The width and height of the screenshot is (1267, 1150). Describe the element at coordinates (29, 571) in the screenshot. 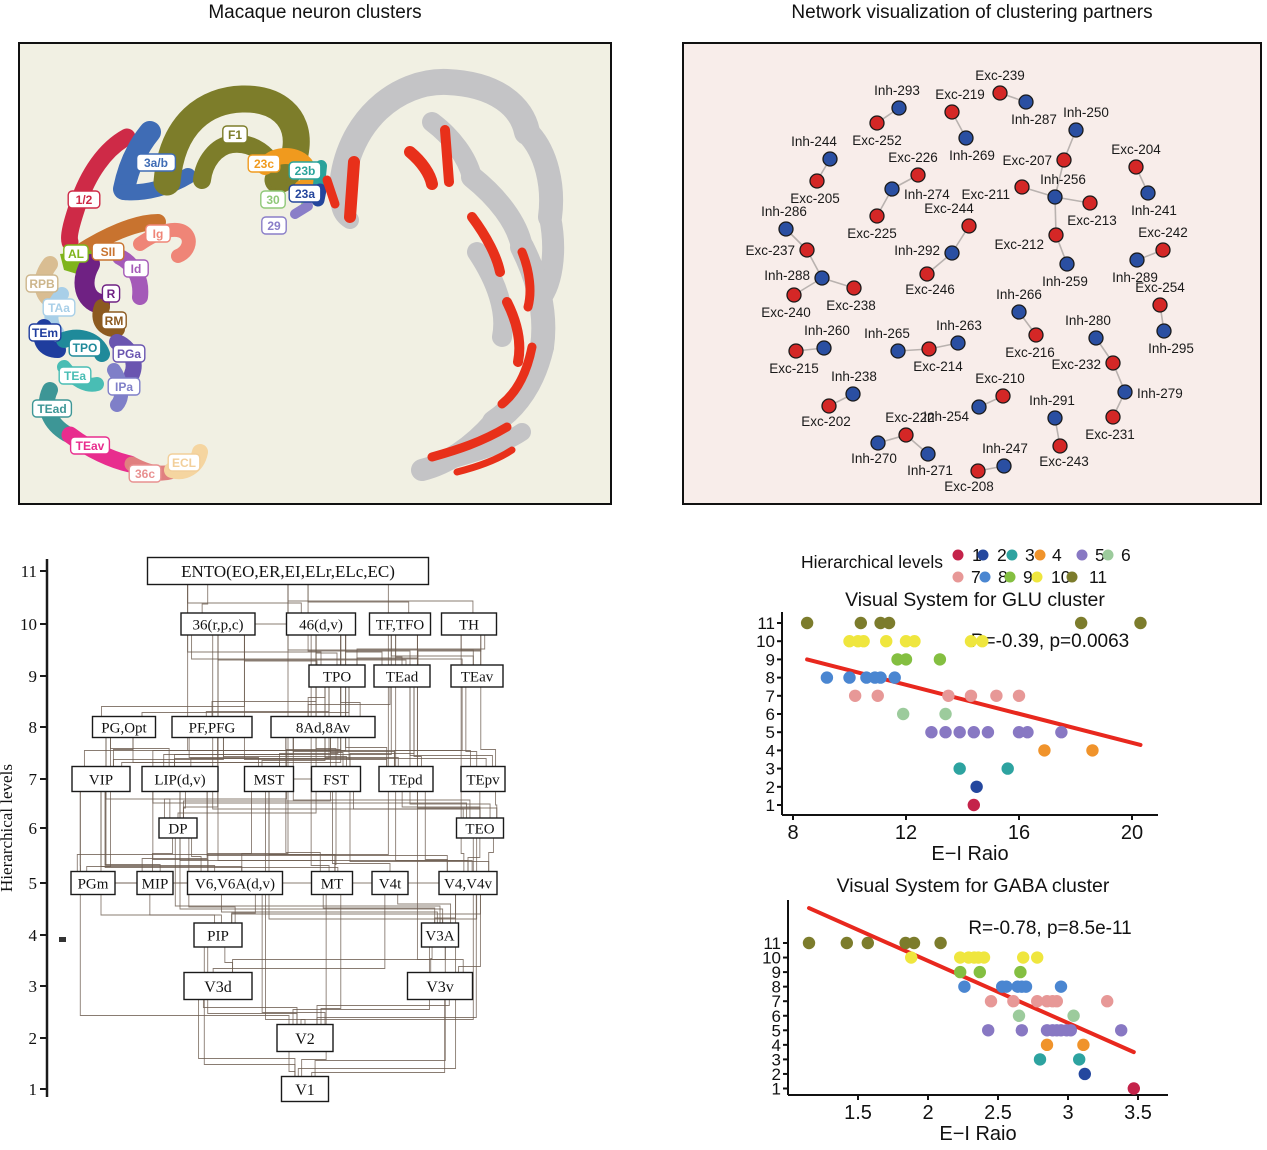

I see `hierarchy-y-tick-label: 11` at that location.